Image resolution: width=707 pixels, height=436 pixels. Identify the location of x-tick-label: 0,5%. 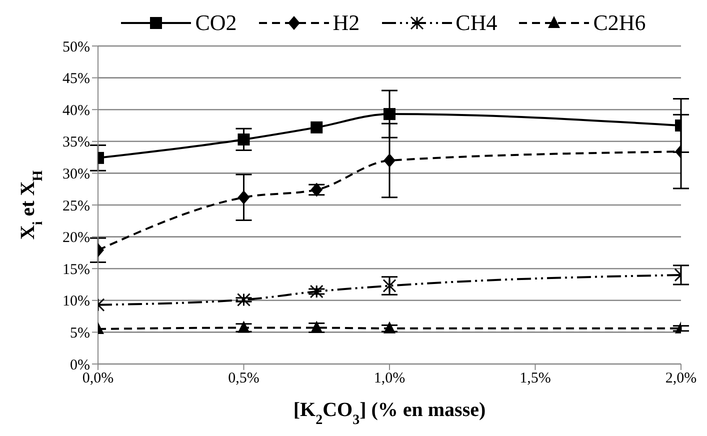
(244, 378).